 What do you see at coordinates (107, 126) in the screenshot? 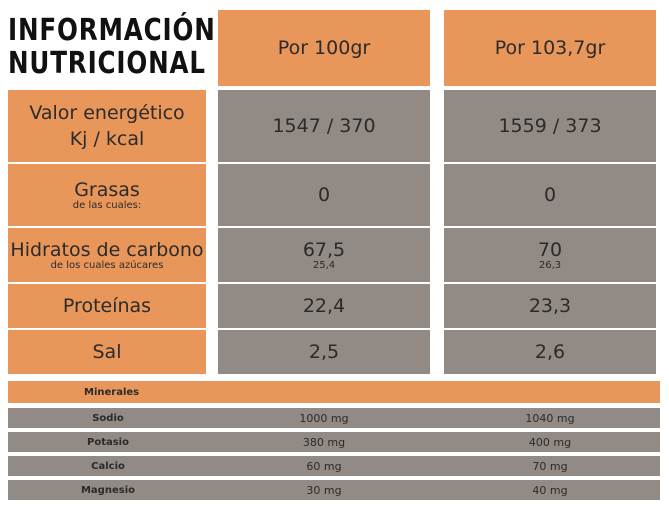
I see `row-label: Valor energético Kj / kcal` at bounding box center [107, 126].